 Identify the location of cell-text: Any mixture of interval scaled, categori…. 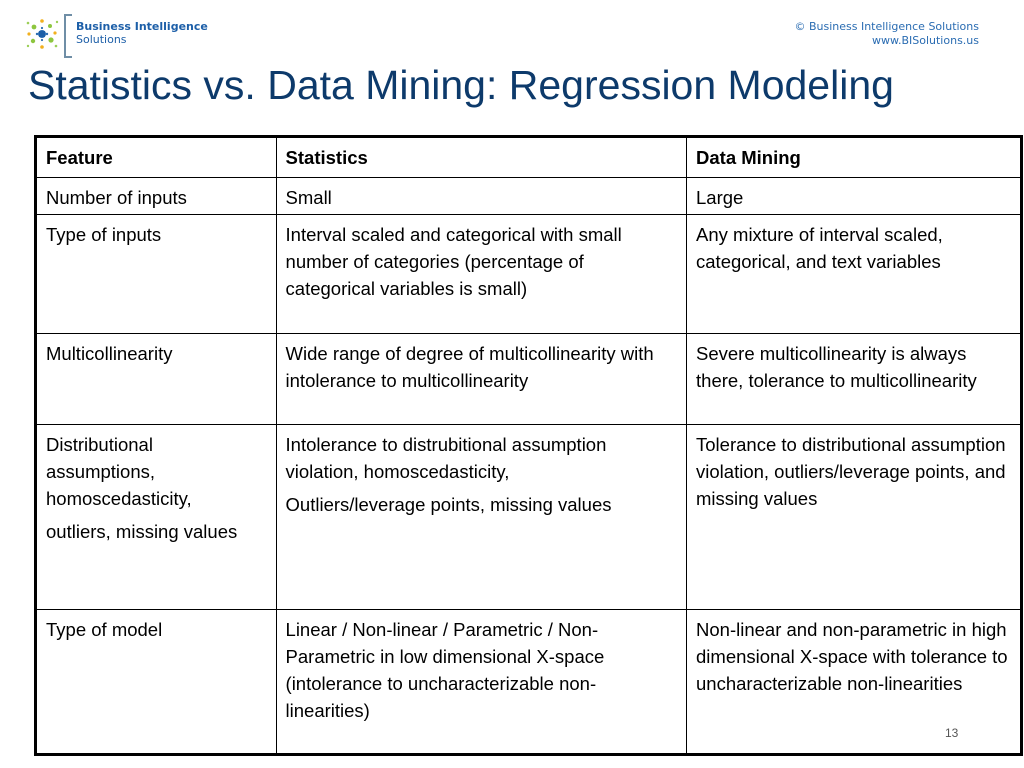
(819, 248).